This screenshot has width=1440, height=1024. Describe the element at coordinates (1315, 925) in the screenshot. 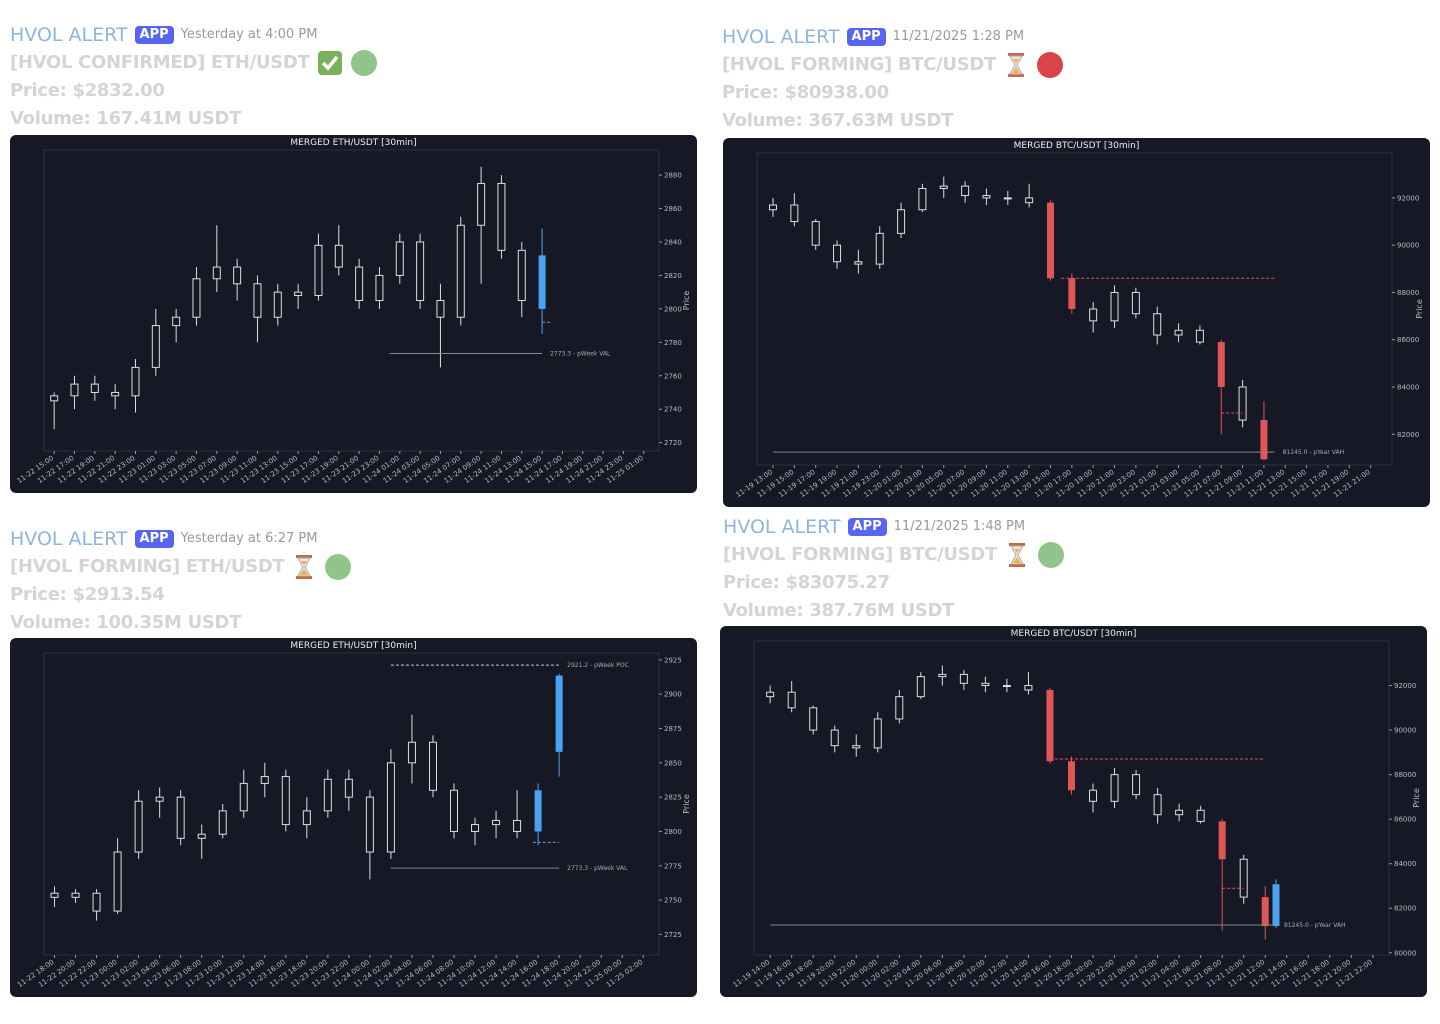

I see `level-label: 81245.0 - pYear VAH` at that location.